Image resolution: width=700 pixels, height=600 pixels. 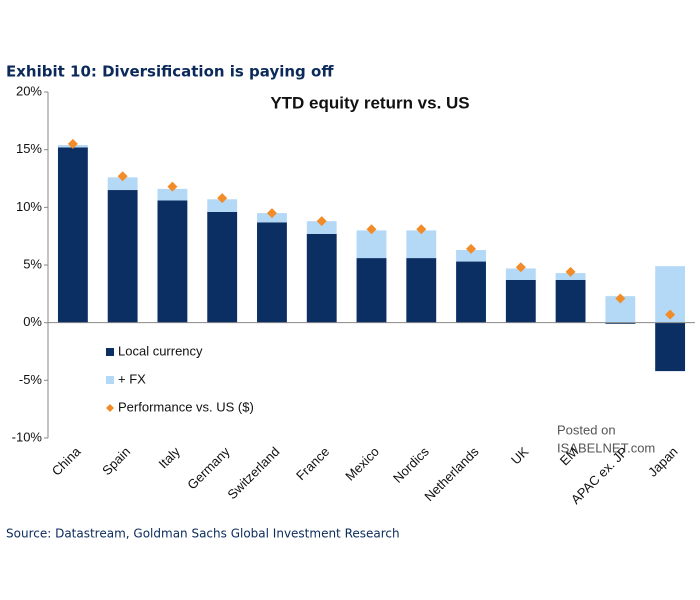 What do you see at coordinates (520, 456) in the screenshot?
I see `x-tick-label: UK` at bounding box center [520, 456].